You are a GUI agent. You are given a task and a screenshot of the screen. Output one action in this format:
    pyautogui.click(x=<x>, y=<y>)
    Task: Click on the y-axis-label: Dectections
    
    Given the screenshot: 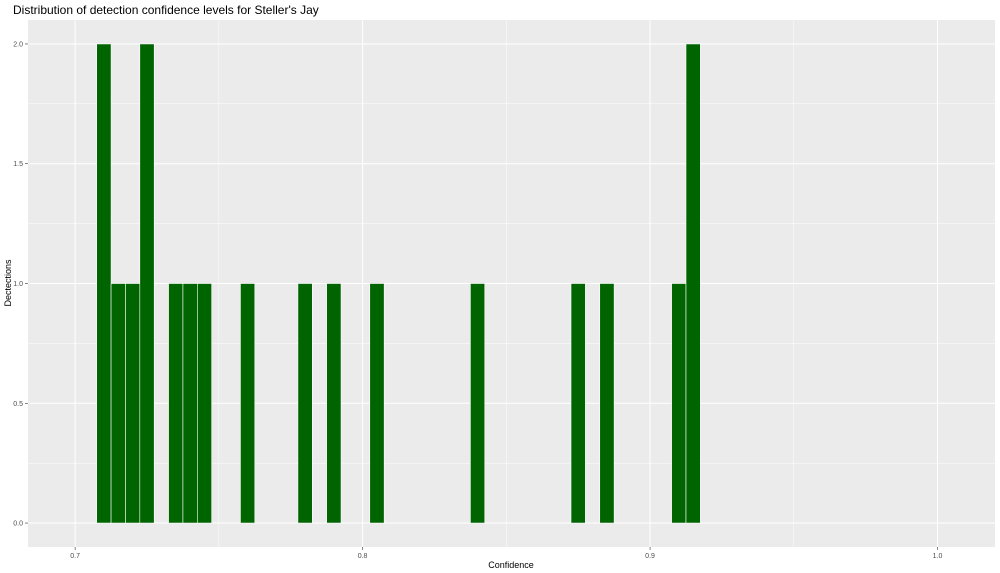 What is the action you would take?
    pyautogui.click(x=8, y=283)
    